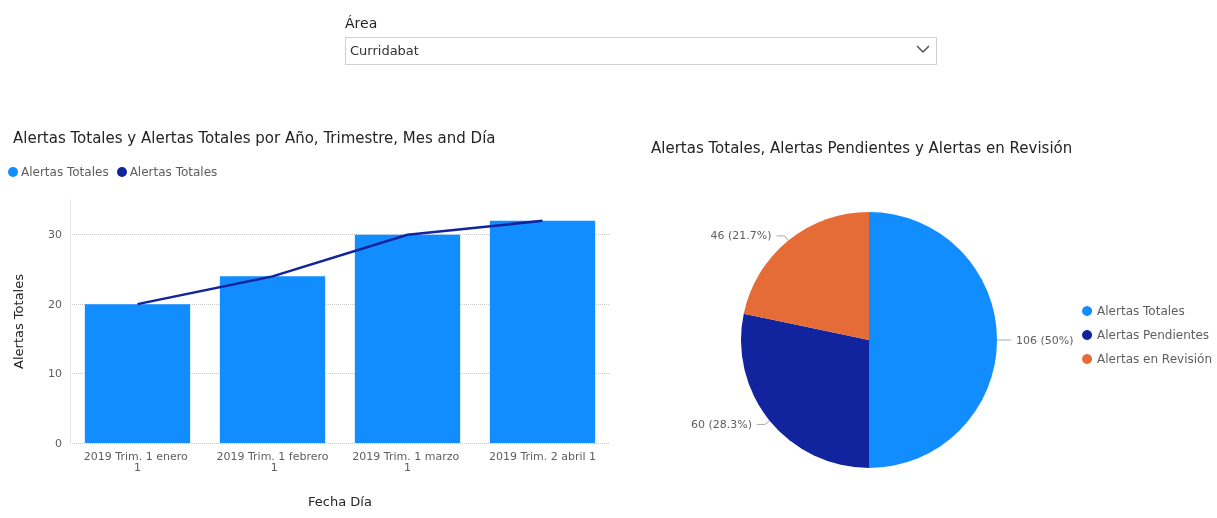 This screenshot has height=518, width=1217. I want to click on data-label: 106 (50%), so click(1045, 340).